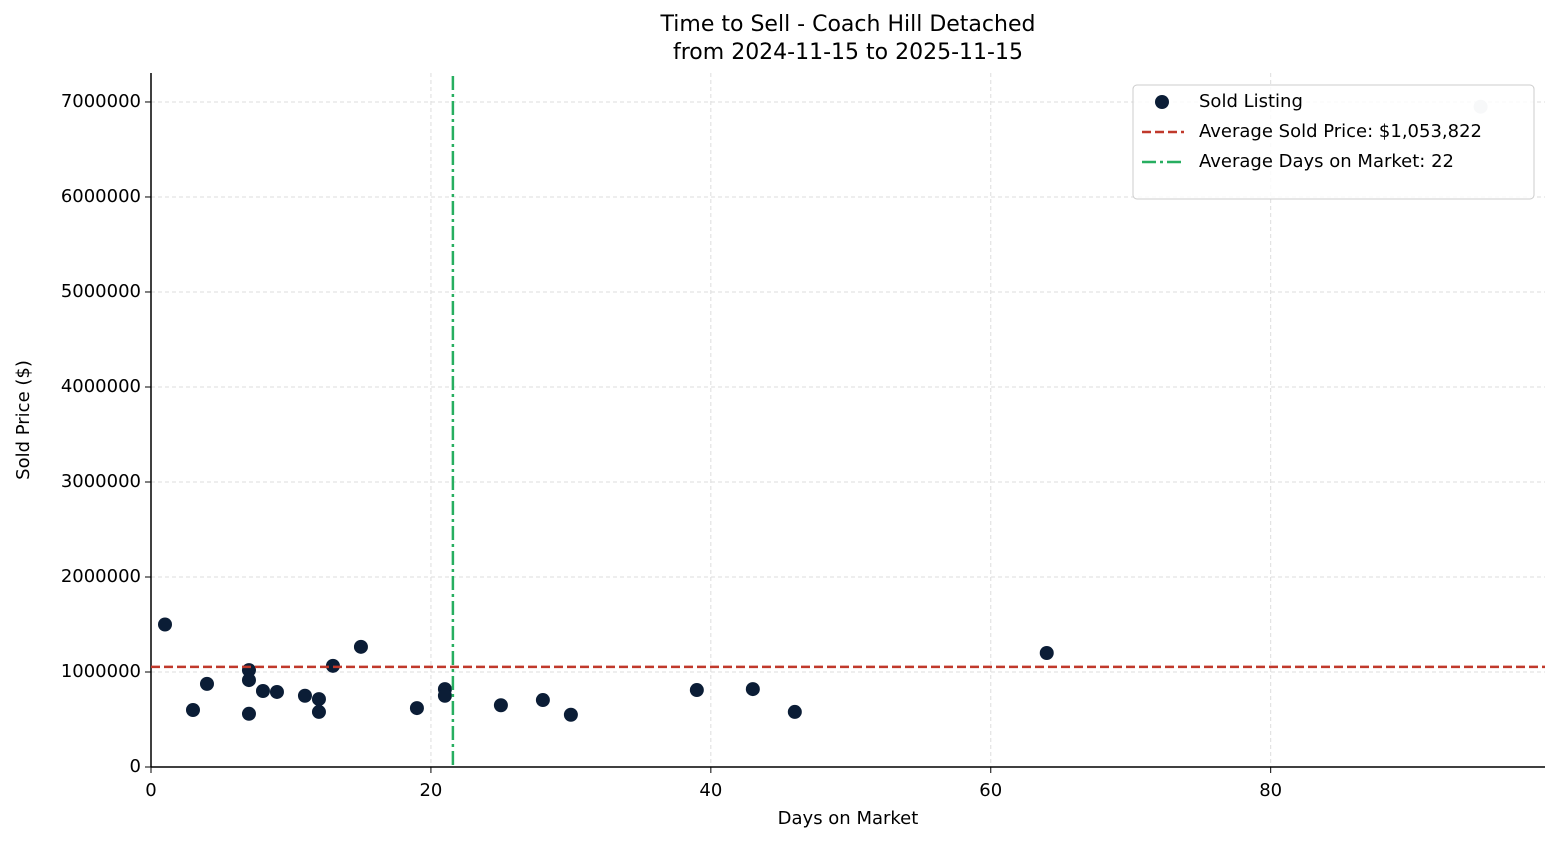 The height and width of the screenshot is (845, 1560). What do you see at coordinates (135, 766) in the screenshot?
I see `y-tick-label: 0` at bounding box center [135, 766].